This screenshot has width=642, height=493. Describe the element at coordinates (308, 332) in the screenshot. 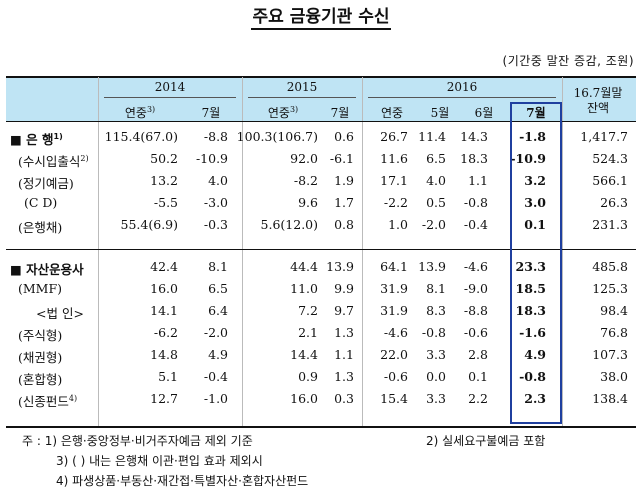

I see `table-cell: 2.1` at that location.